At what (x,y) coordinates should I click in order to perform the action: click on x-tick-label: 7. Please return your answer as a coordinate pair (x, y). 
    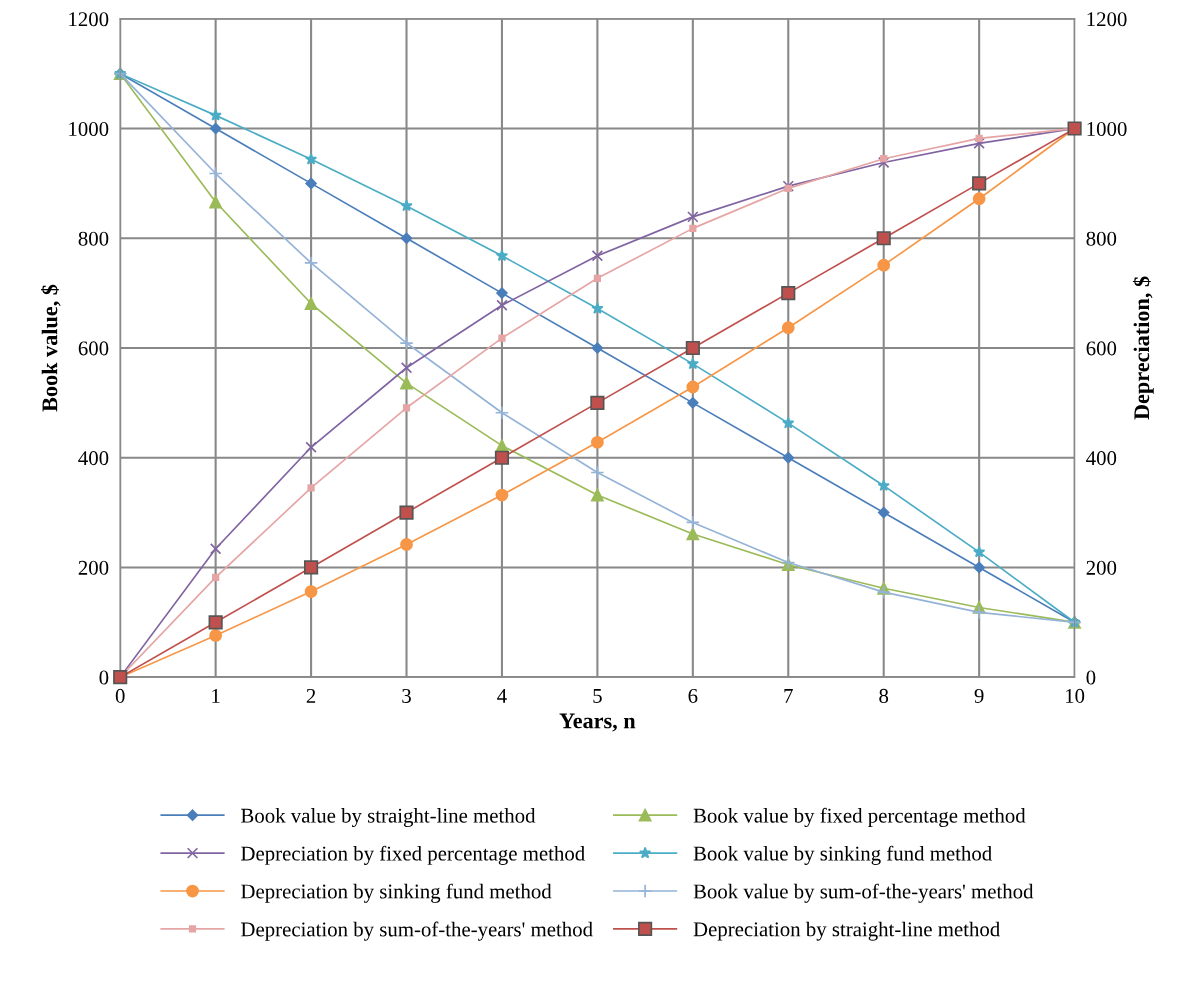
    Looking at the image, I should click on (788, 696).